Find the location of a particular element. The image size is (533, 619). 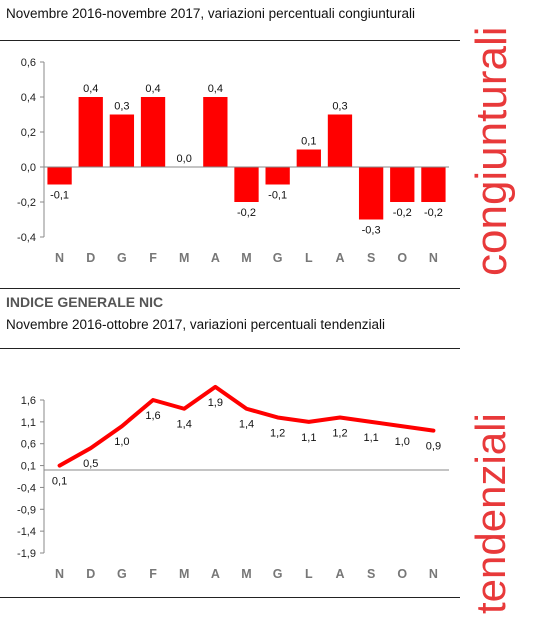

section-heading: INDICE GENERALE NIC is located at coordinates (85, 302).